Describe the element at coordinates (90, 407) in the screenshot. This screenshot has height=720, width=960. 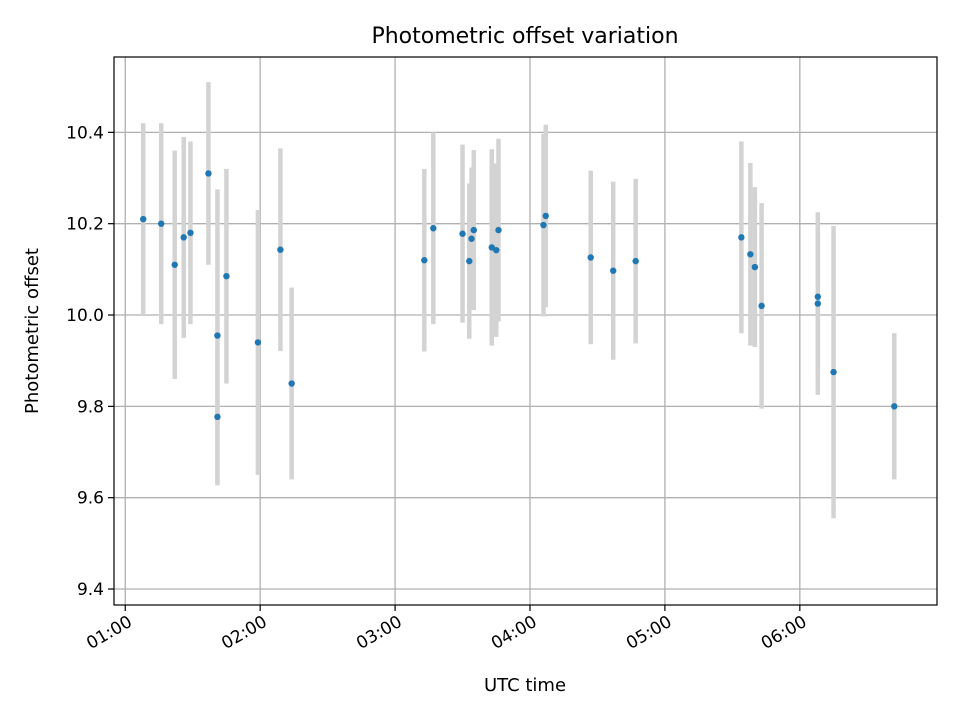
I see `y-tick-label: 9.8` at that location.